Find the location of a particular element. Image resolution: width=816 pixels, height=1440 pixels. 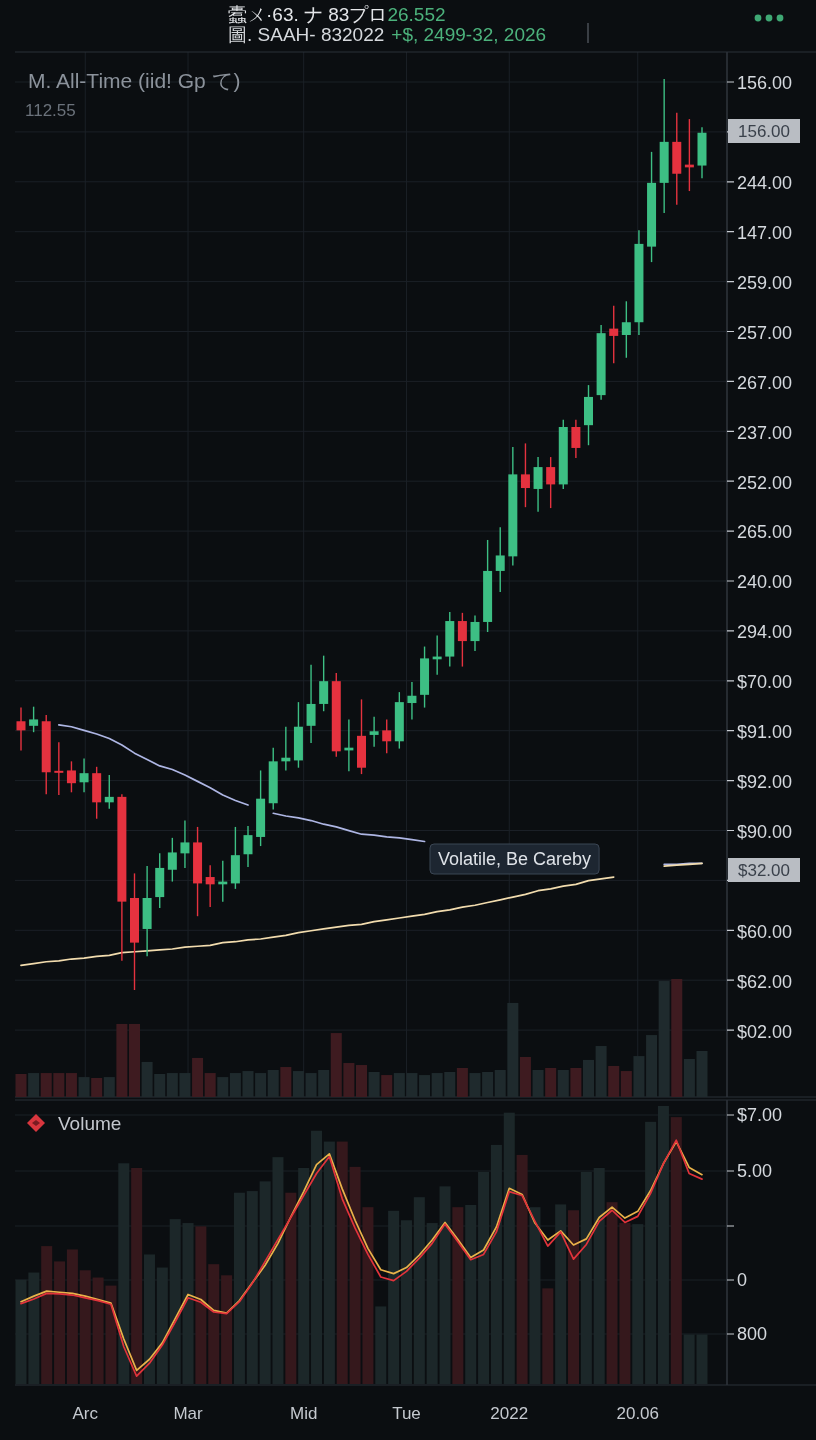

chart-title: Volume is located at coordinates (90, 1123).